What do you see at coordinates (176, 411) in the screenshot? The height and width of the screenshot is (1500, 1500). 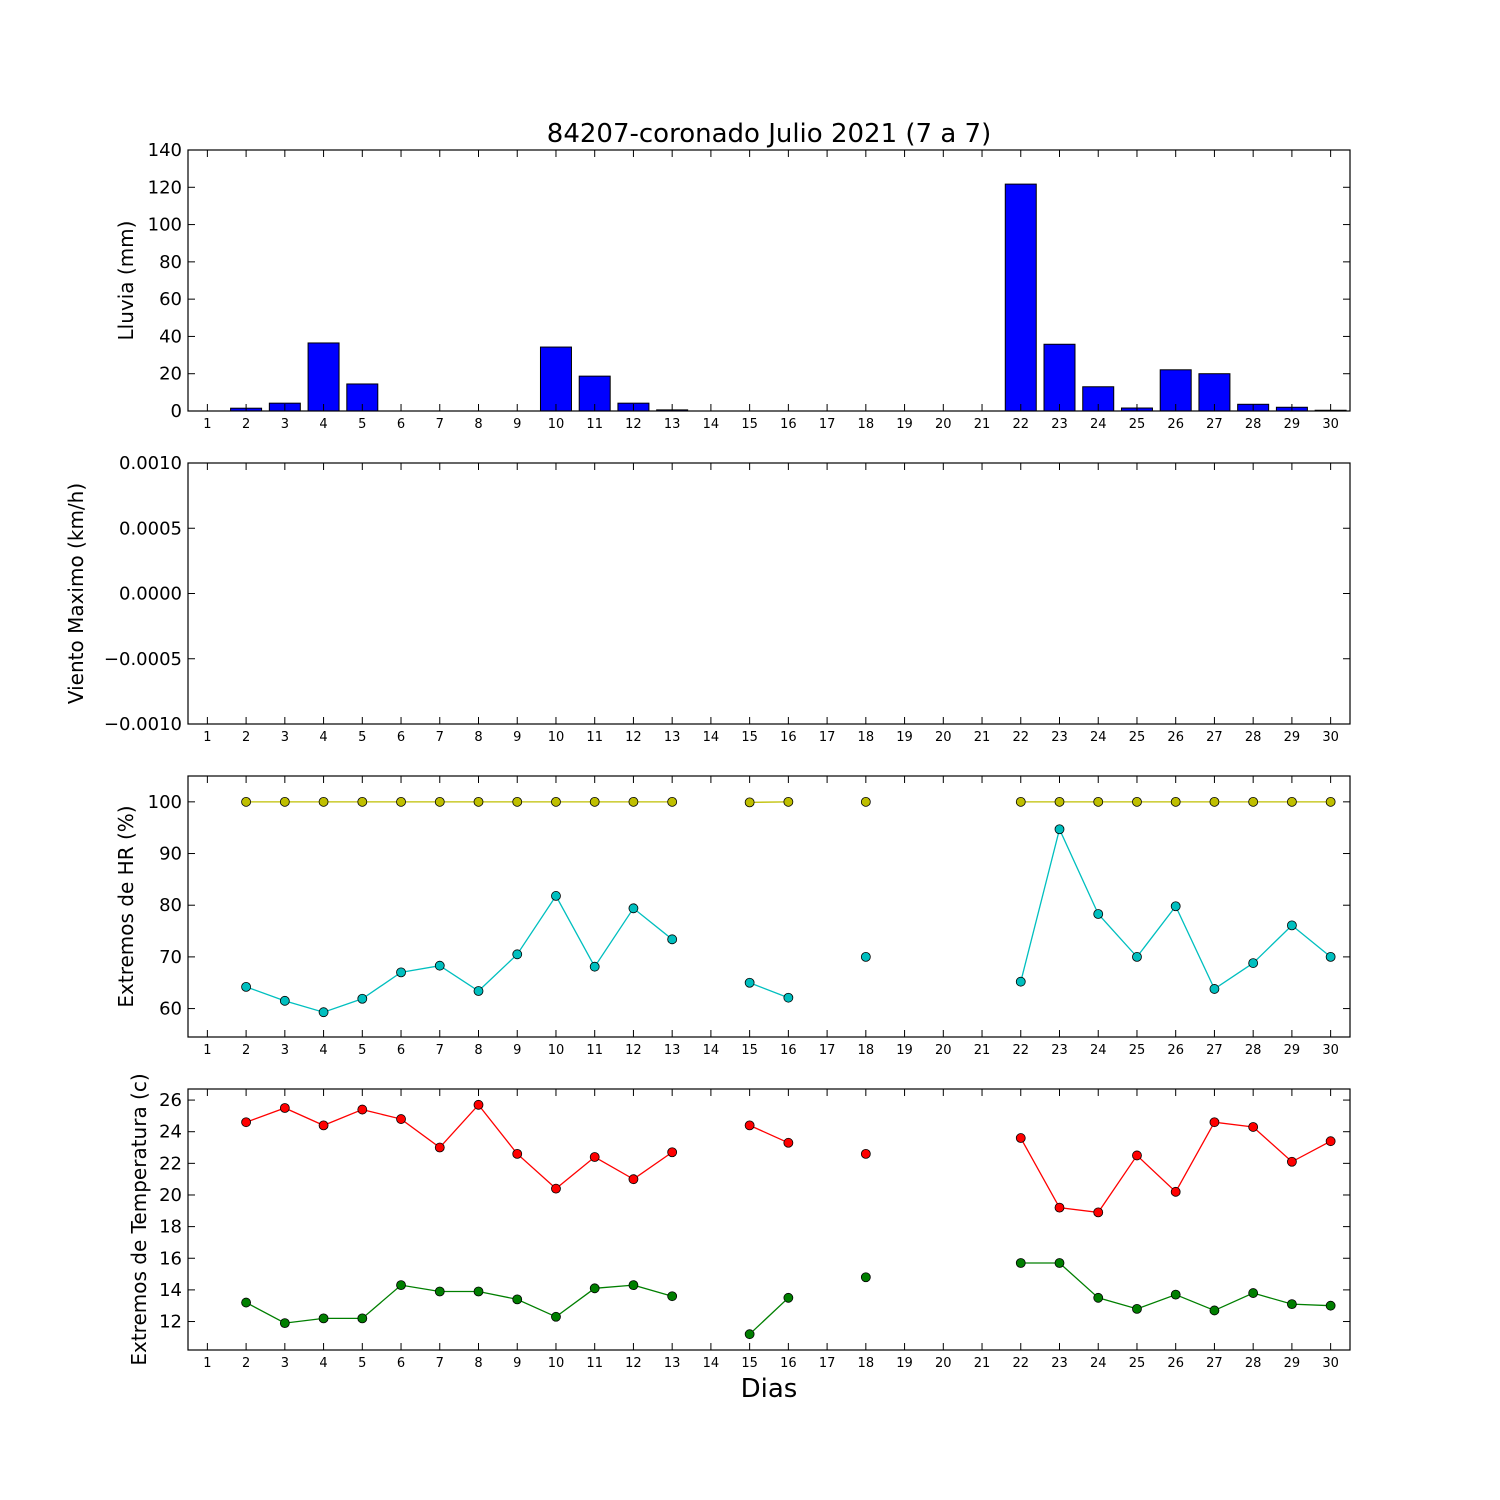 I see `y-tick-label: 0` at bounding box center [176, 411].